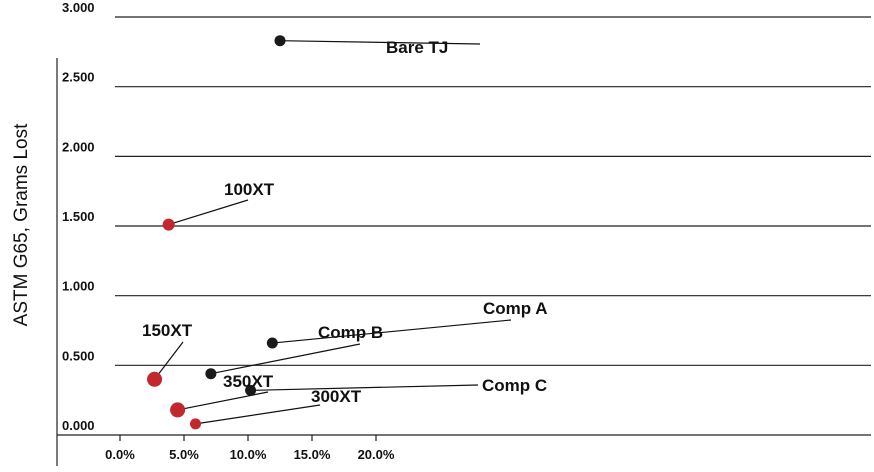 This screenshot has height=472, width=874. Describe the element at coordinates (350, 332) in the screenshot. I see `point-label-comp-b: Comp B` at that location.